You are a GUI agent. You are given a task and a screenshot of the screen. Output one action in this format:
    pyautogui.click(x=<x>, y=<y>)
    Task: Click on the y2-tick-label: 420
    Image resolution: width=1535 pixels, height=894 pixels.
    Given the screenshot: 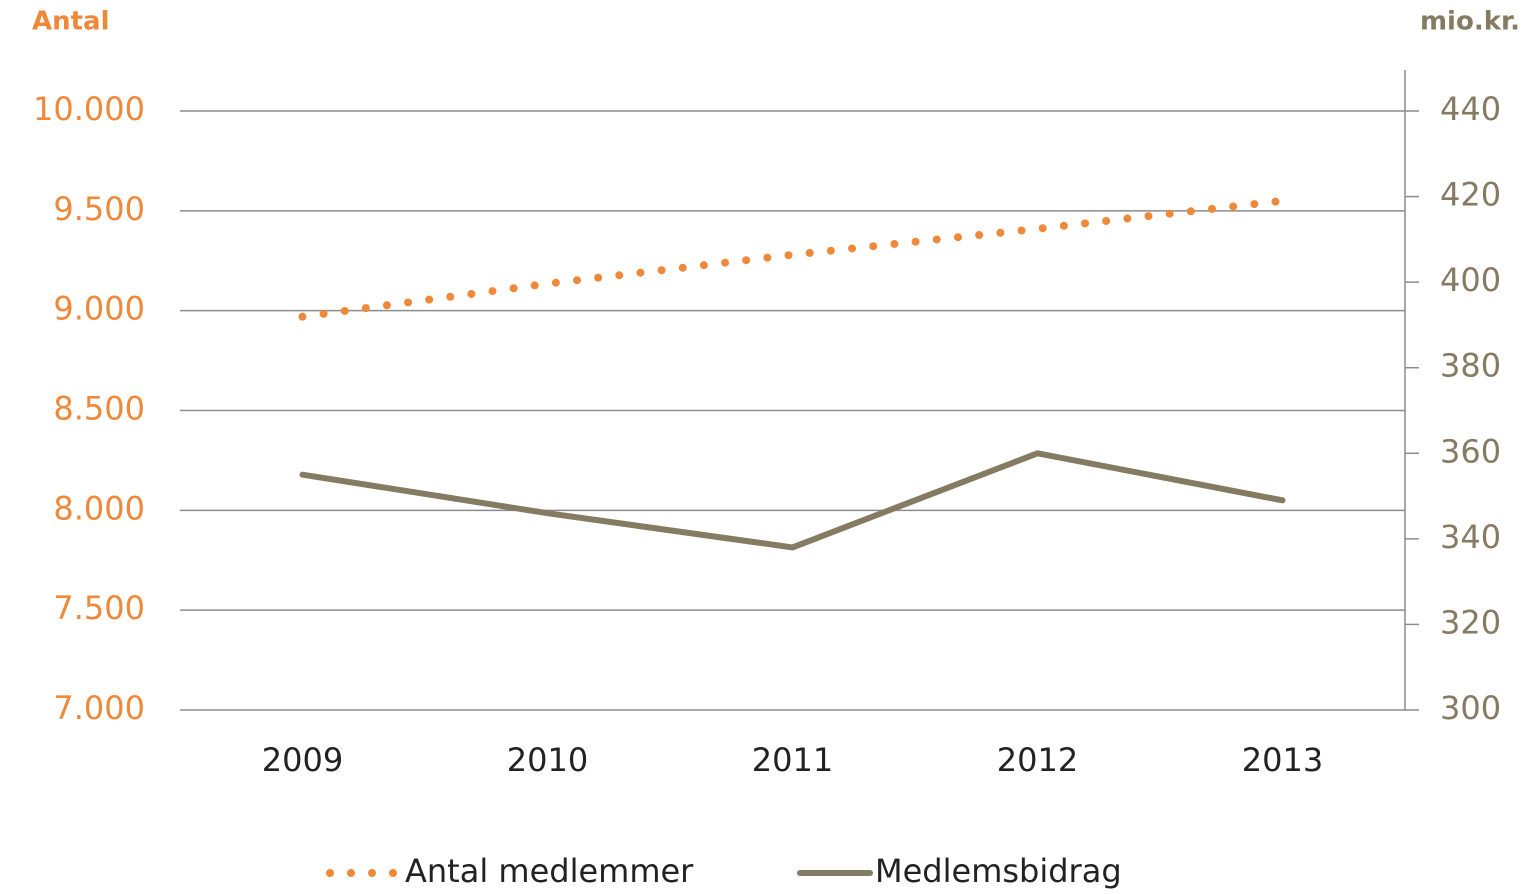 What is the action you would take?
    pyautogui.click(x=1470, y=195)
    